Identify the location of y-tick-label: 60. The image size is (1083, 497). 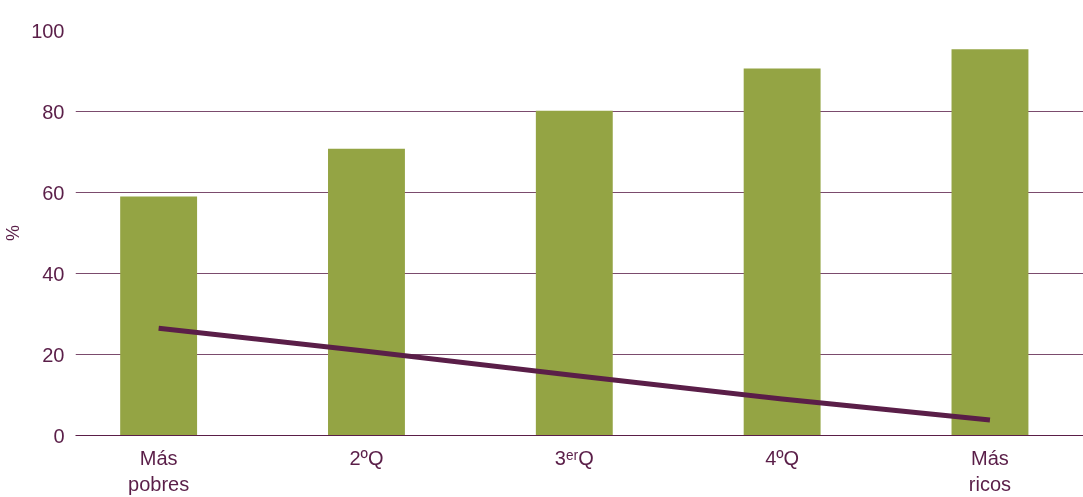
(53, 192).